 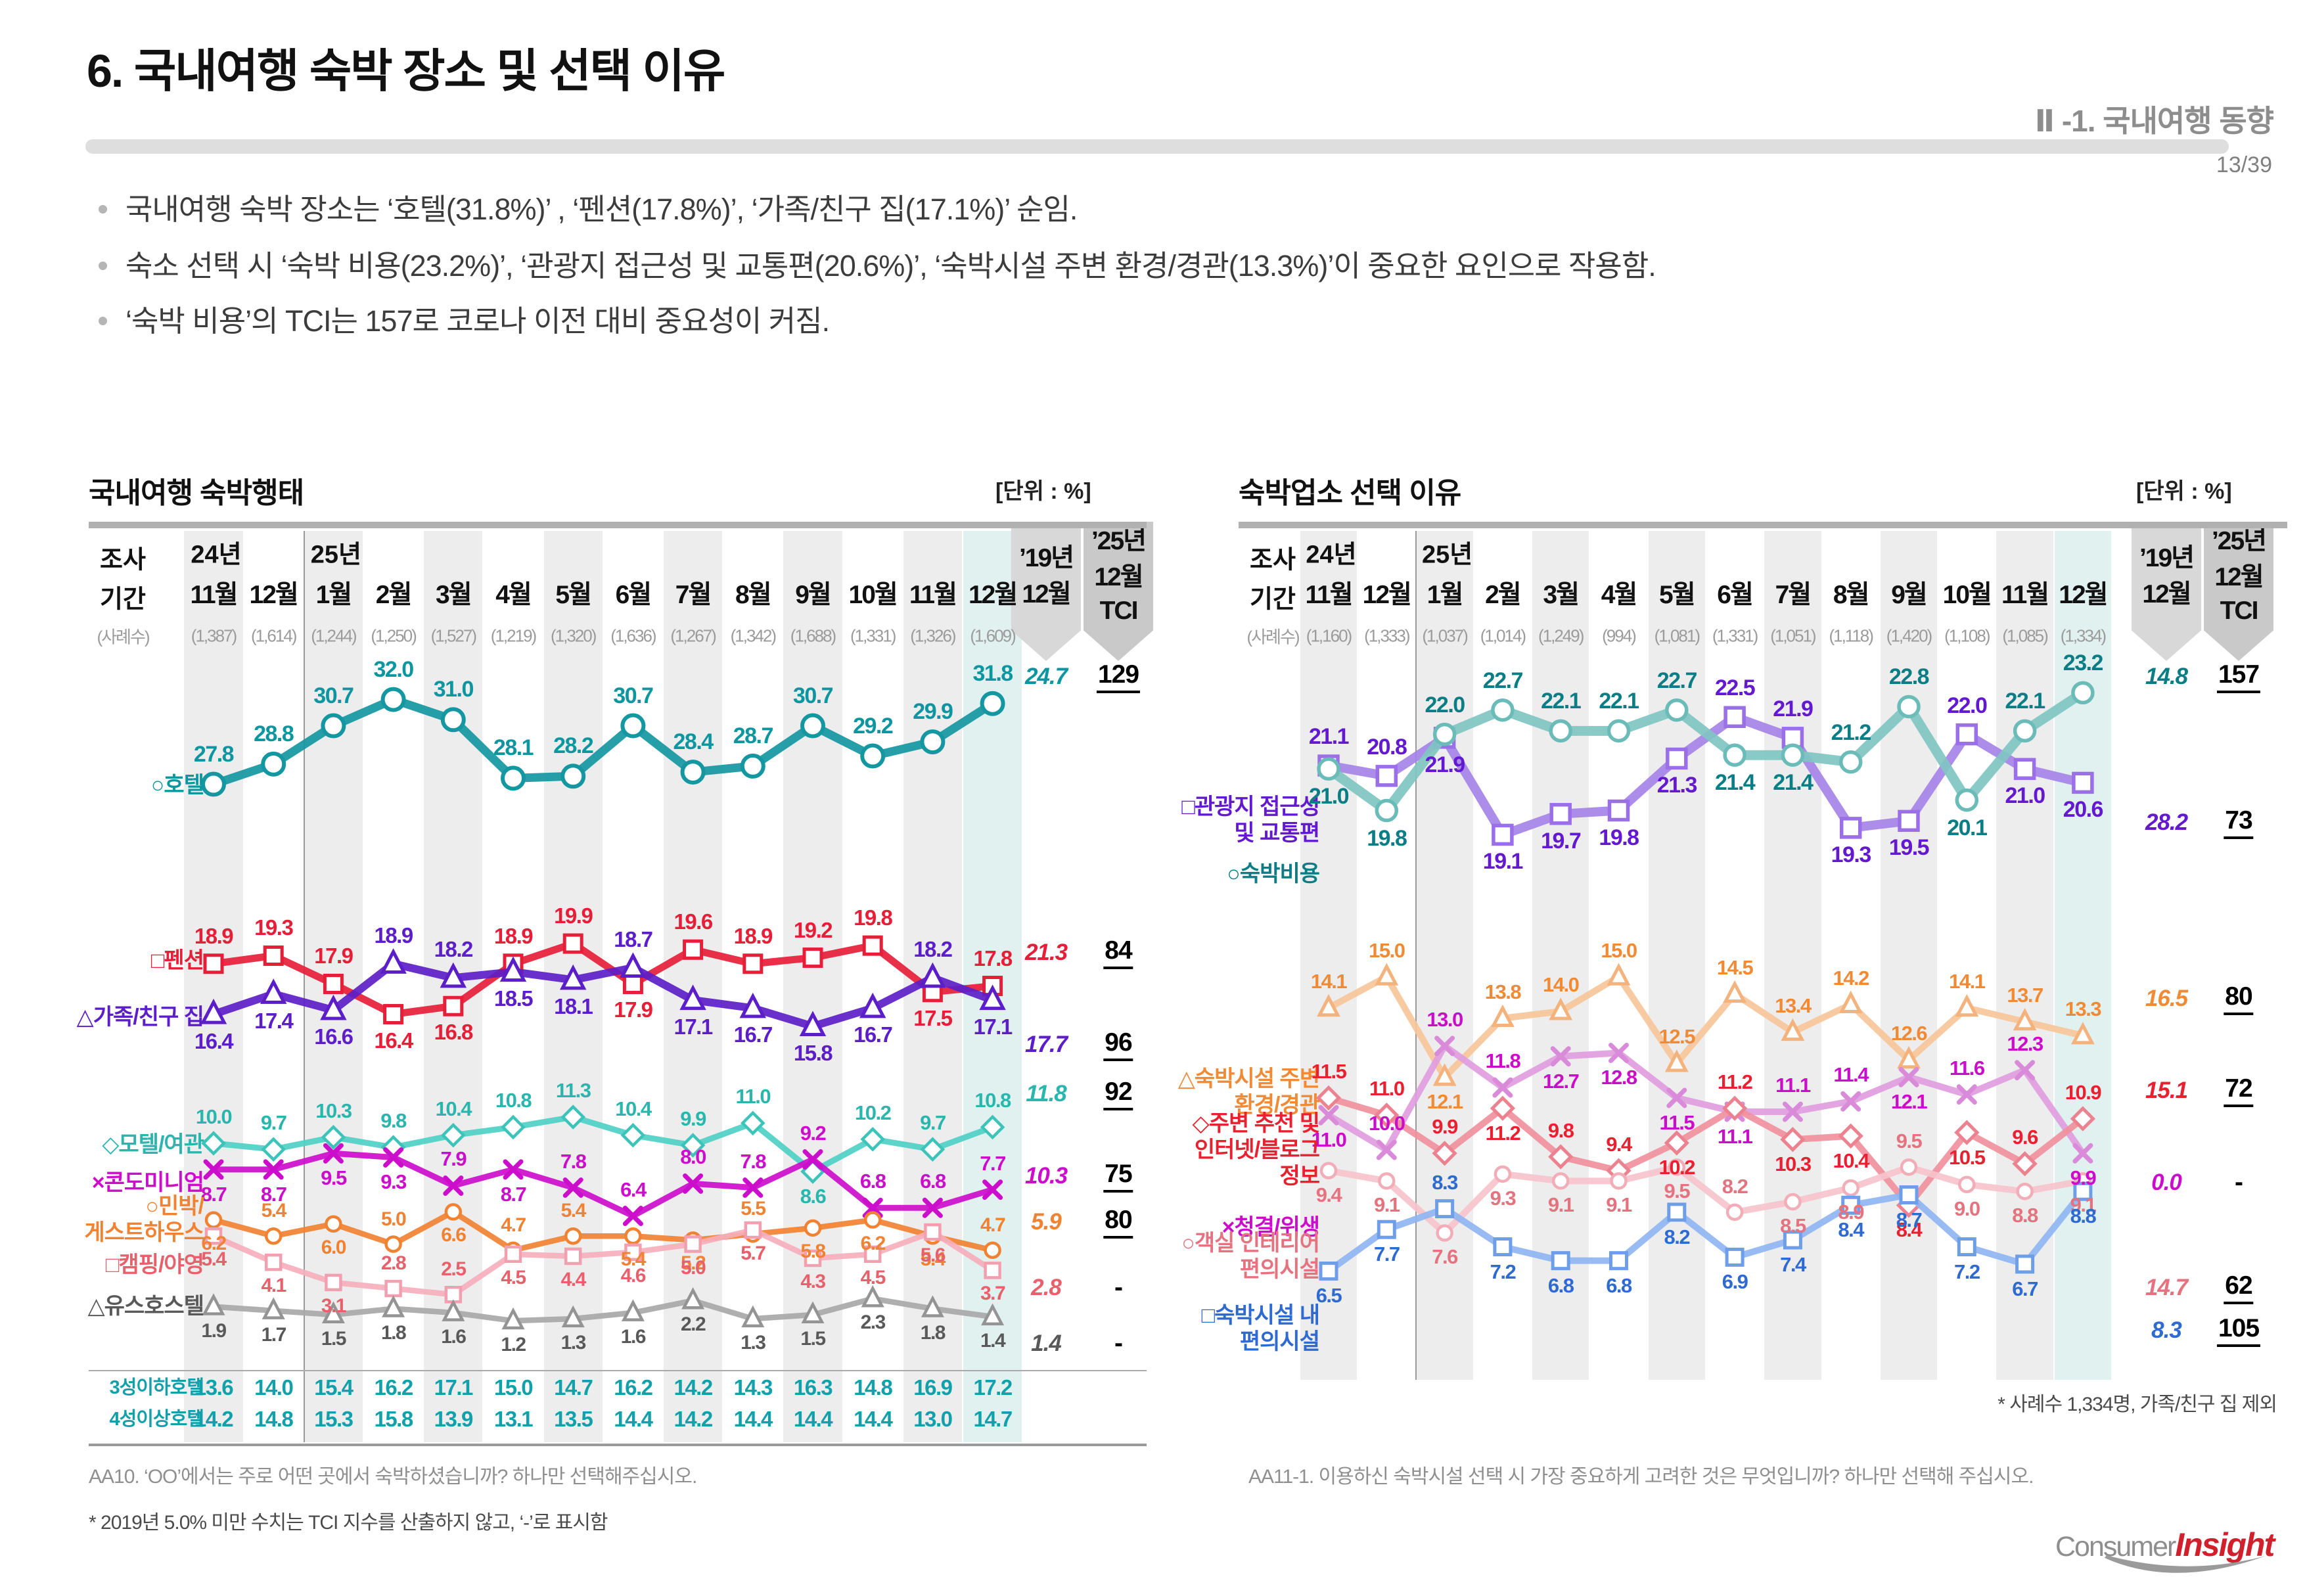 I want to click on sample-size-value: (1,527), so click(x=453, y=636).